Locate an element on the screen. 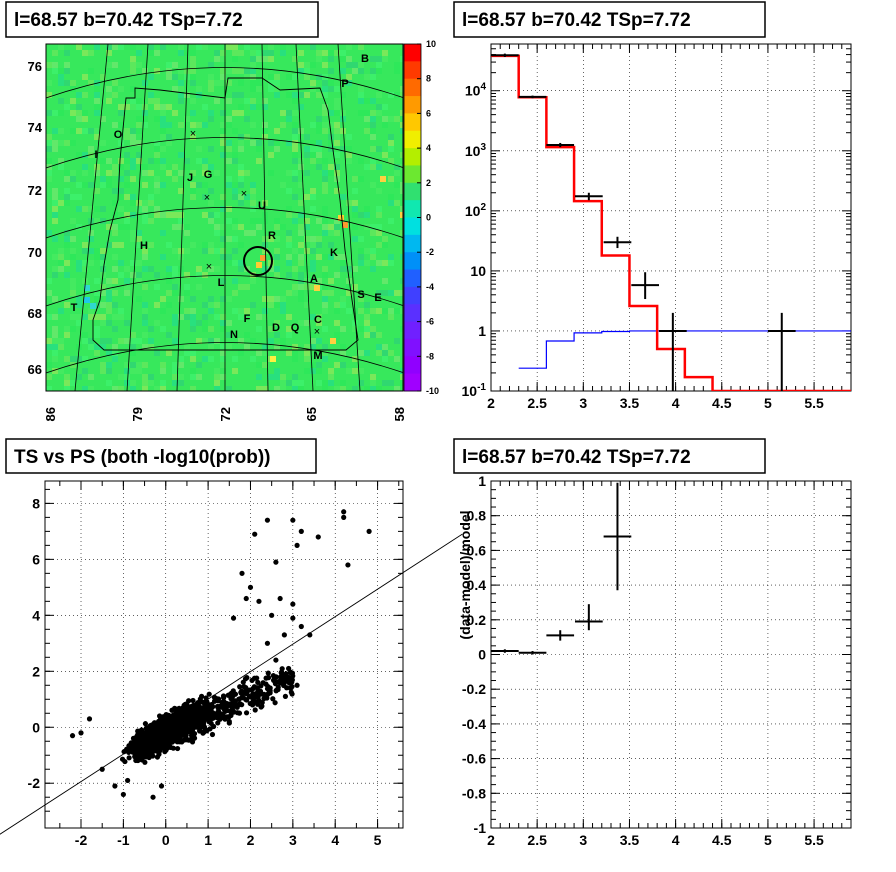 The width and height of the screenshot is (896, 872). parallel is located at coordinates (224, 153).